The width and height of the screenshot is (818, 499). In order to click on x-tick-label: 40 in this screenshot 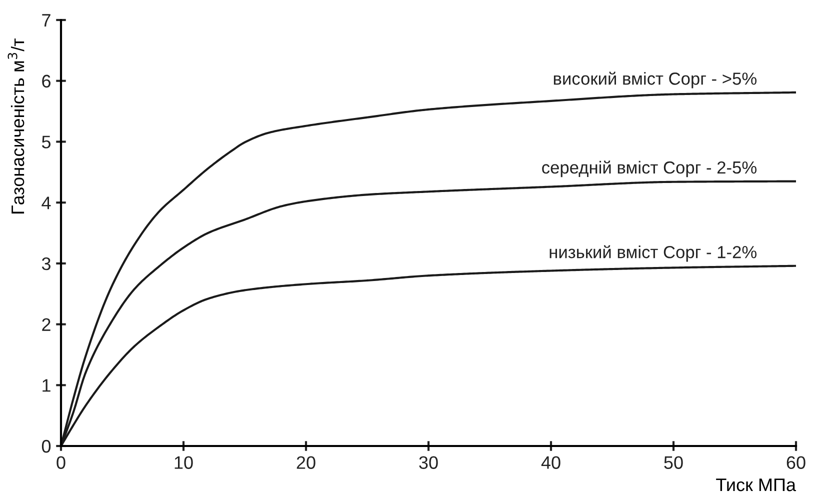, I will do `click(550, 462)`.